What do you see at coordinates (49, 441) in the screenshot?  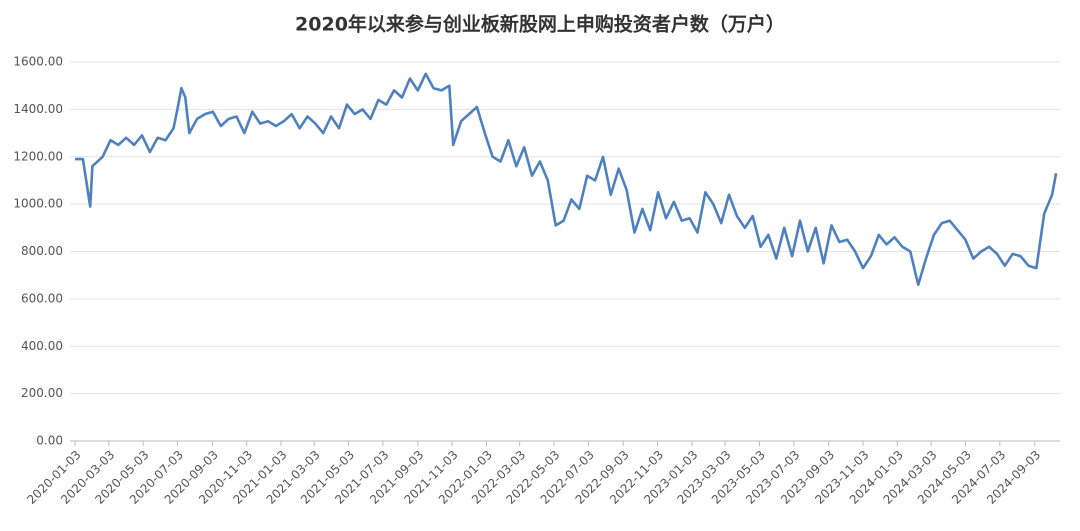 I see `y-tick-label: 0.00` at bounding box center [49, 441].